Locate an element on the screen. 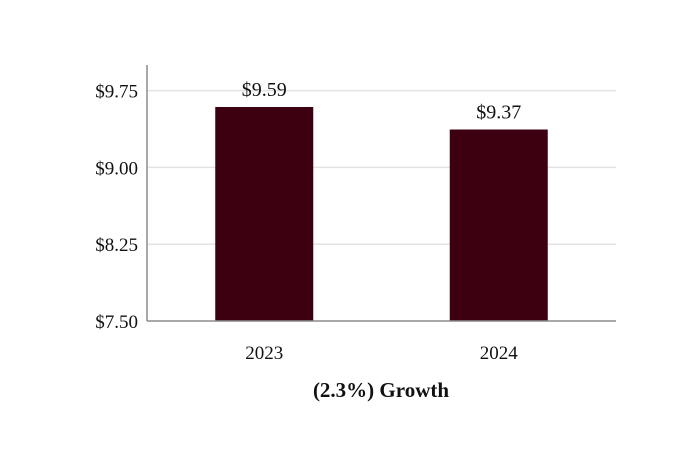  bar-2024 is located at coordinates (498, 225).